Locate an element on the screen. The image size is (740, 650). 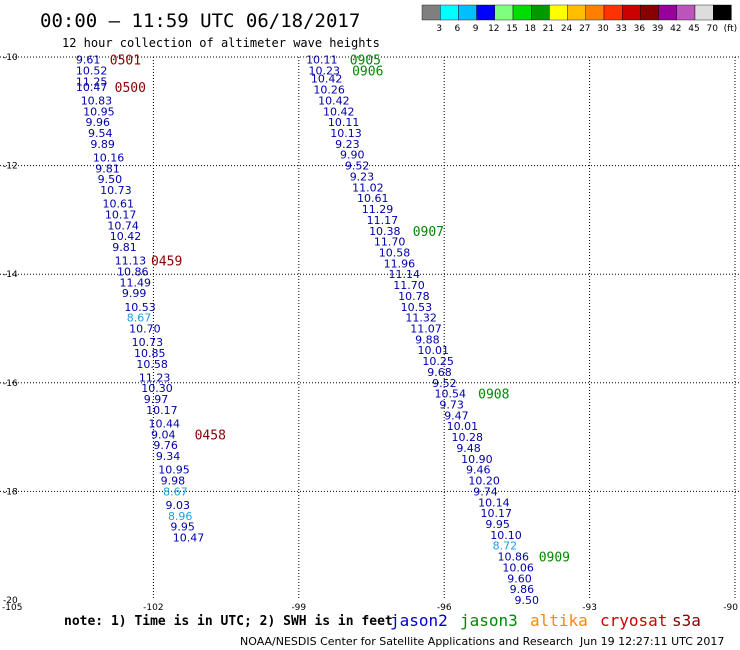
legend-entry-jason2: jason2 is located at coordinates (419, 620).